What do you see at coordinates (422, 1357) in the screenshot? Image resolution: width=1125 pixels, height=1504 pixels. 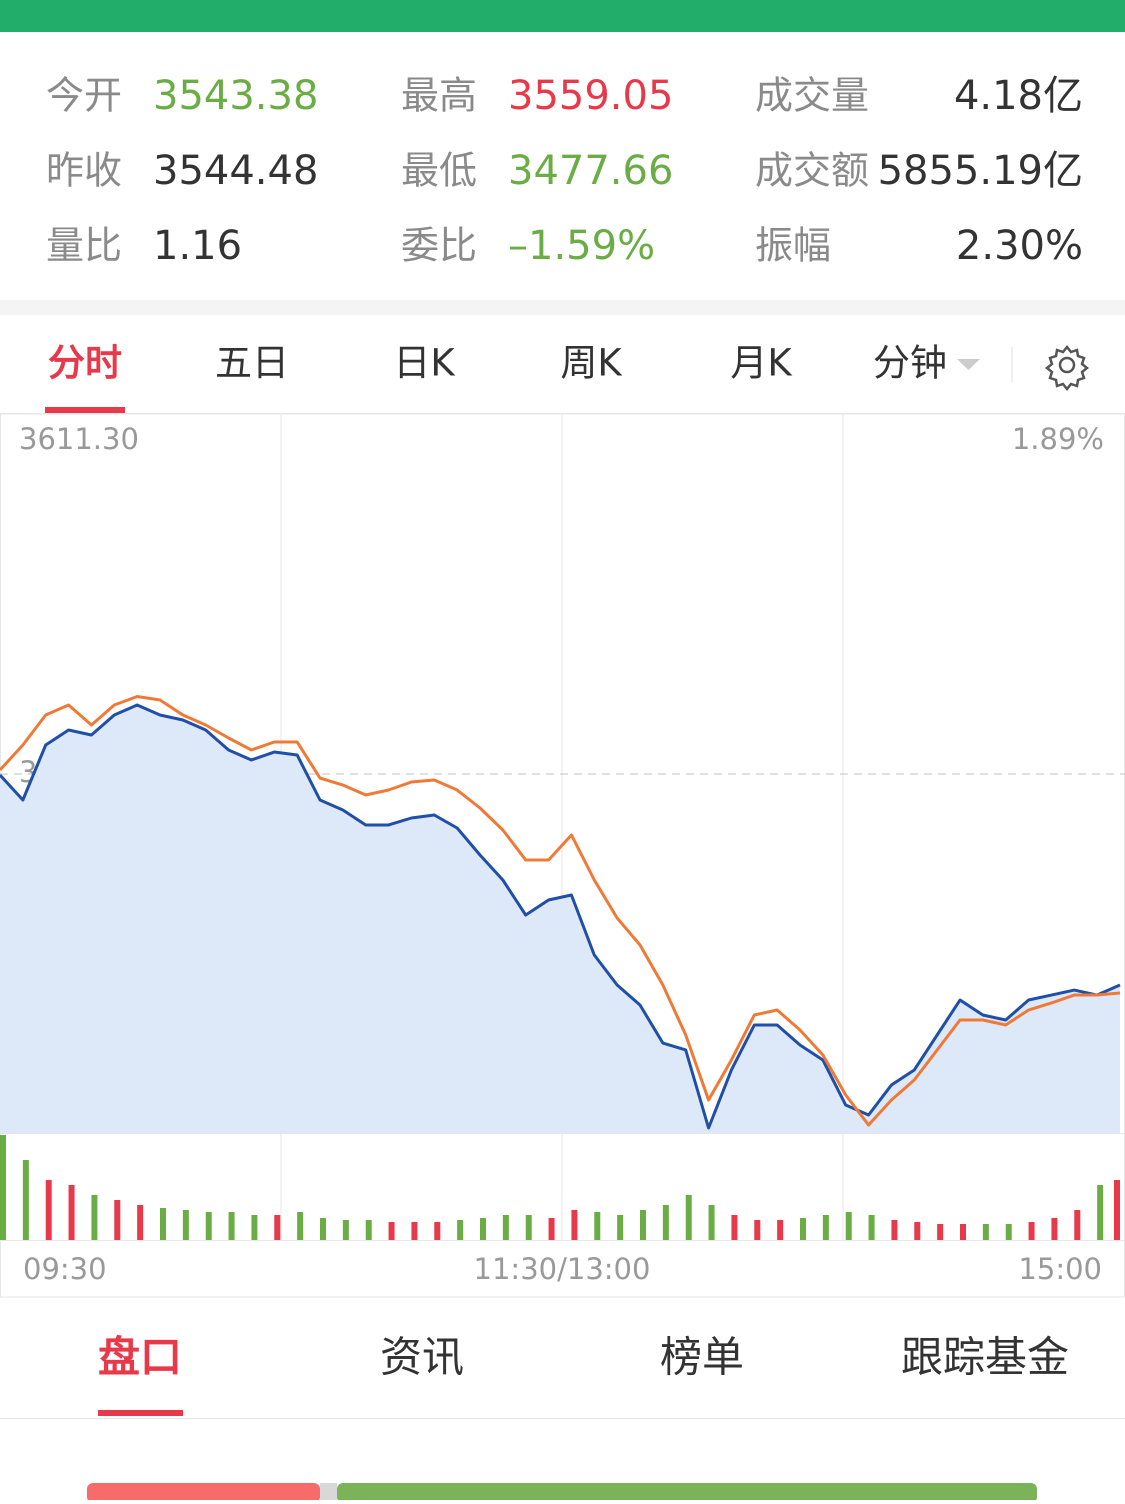 I see `bottom-tab: 资讯` at bounding box center [422, 1357].